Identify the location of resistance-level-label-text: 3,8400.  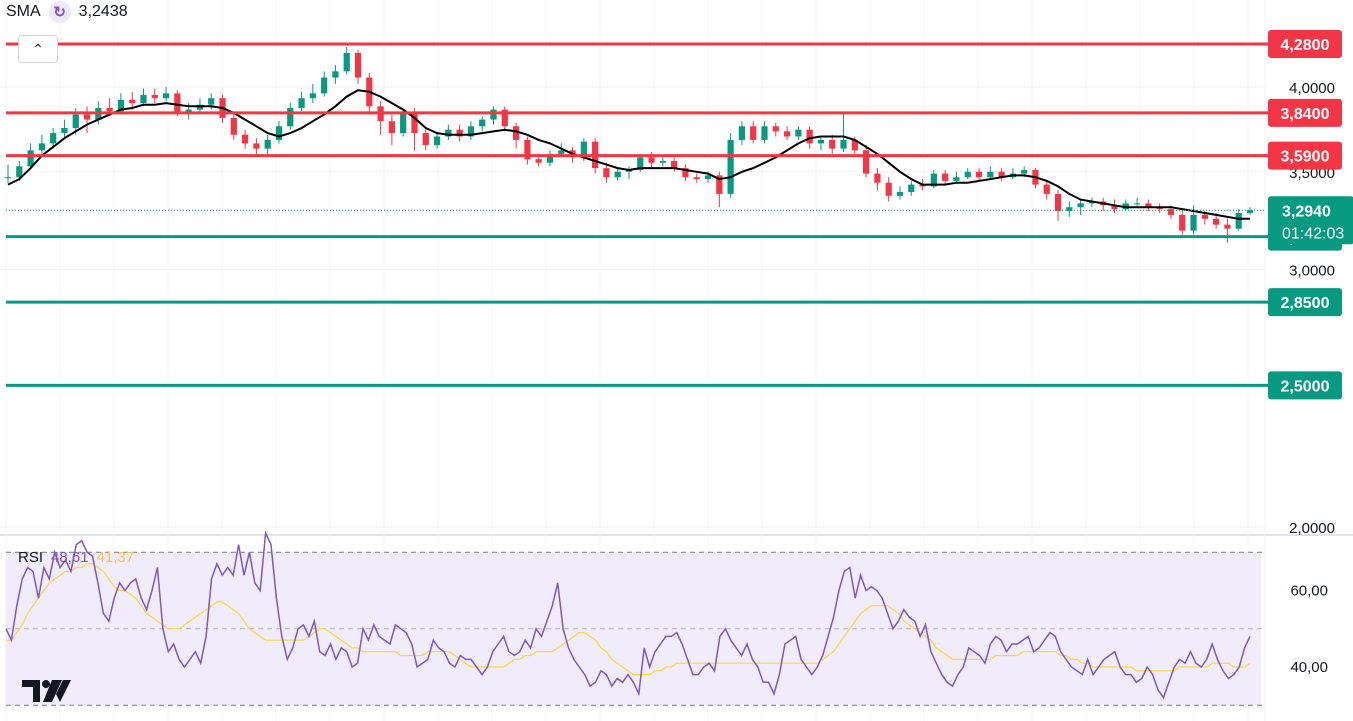
(1305, 114).